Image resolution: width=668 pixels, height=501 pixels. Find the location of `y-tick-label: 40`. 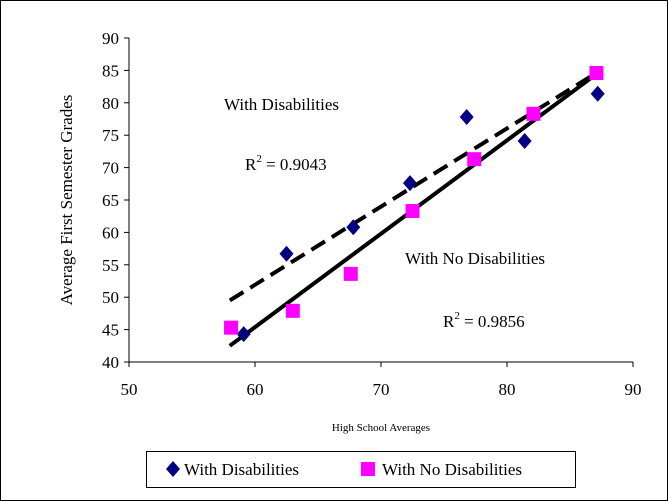

y-tick-label: 40 is located at coordinates (110, 362).